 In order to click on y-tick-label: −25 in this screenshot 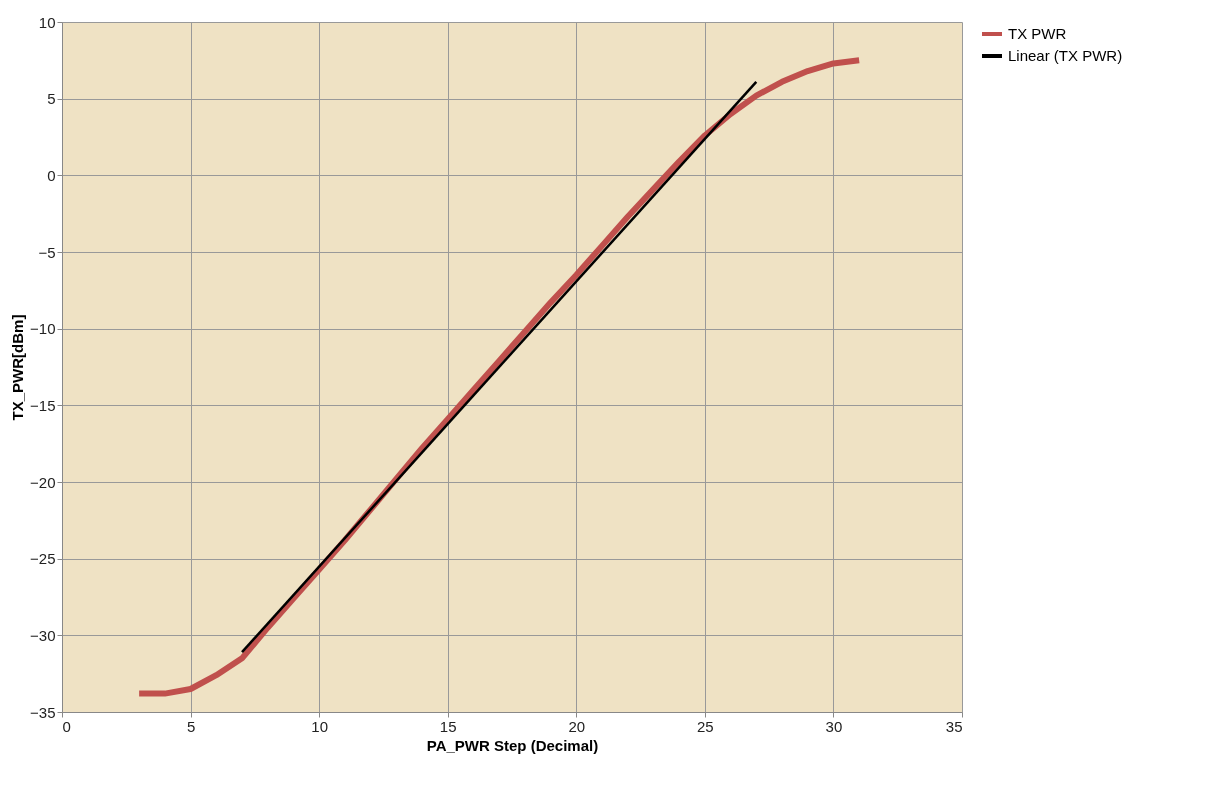, I will do `click(43, 559)`.